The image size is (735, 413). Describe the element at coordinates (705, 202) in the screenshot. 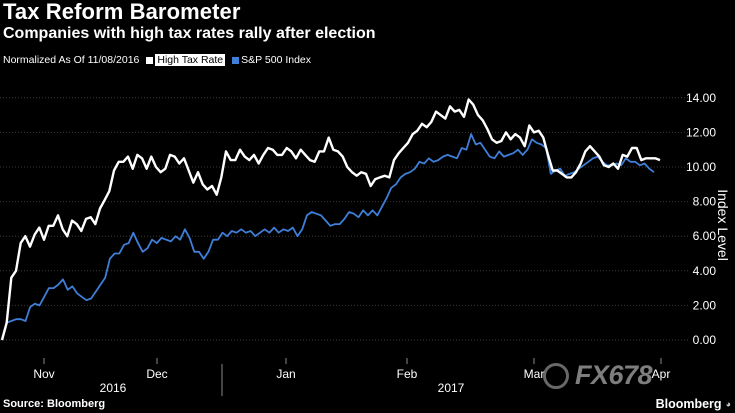

I see `y-tick-label: 8.00` at that location.